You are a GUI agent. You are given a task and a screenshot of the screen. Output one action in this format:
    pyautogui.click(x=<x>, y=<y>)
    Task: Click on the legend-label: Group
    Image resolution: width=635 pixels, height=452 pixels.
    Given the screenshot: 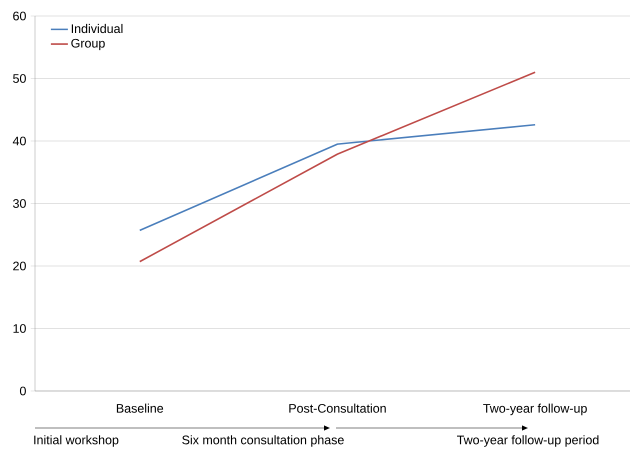 What is the action you would take?
    pyautogui.click(x=88, y=44)
    